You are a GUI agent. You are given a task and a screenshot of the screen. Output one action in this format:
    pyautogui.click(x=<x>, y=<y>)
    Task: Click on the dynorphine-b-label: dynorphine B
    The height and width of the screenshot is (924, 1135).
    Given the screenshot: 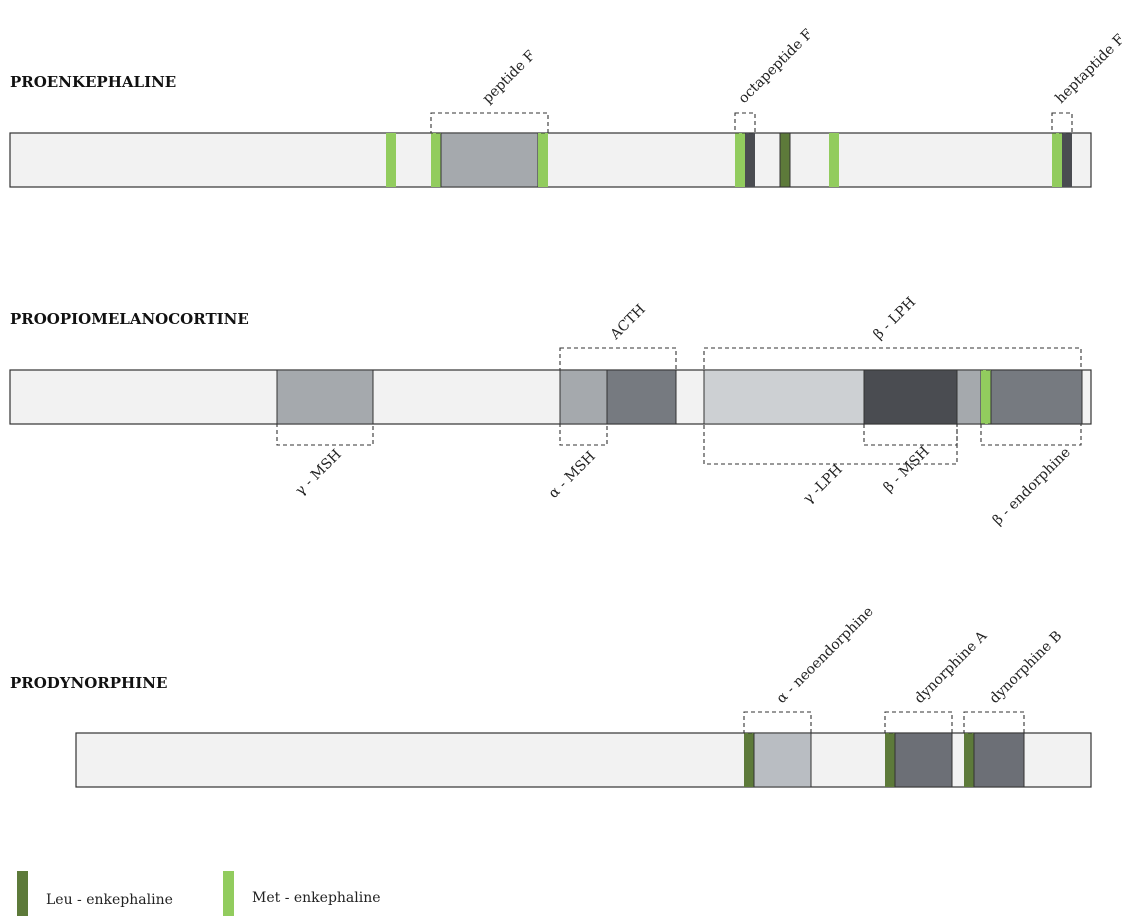 What is the action you would take?
    pyautogui.click(x=1026, y=667)
    